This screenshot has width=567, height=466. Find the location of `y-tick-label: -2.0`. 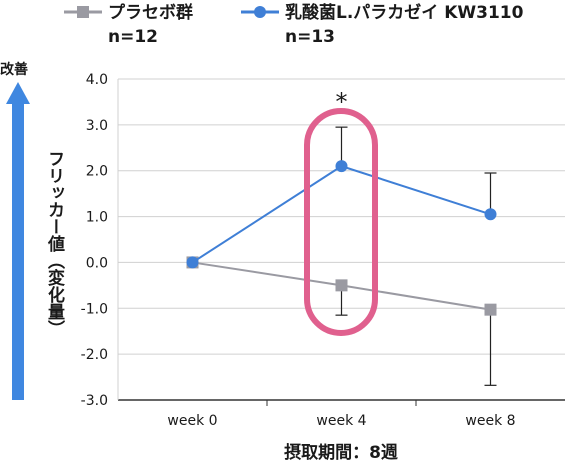

y-tick-label: -2.0 is located at coordinates (94, 355).